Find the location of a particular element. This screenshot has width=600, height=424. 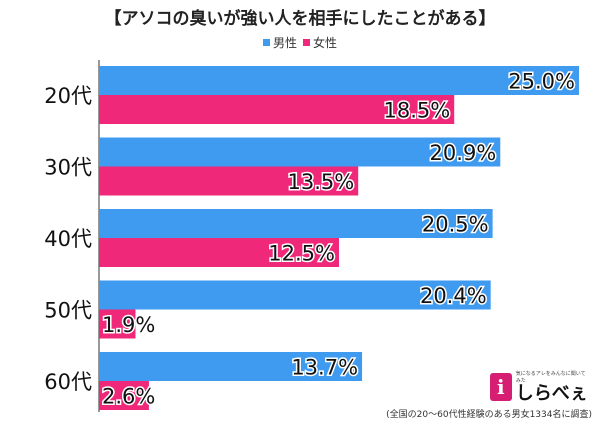

data-label: 20.9% is located at coordinates (463, 153).